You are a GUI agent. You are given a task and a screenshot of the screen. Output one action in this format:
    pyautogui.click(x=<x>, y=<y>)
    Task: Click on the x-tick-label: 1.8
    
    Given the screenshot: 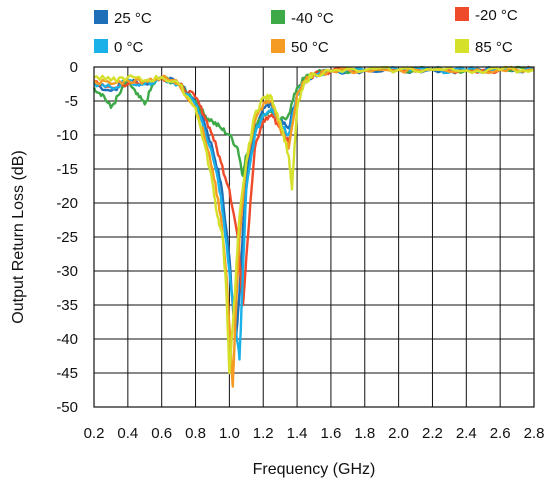 What is the action you would take?
    pyautogui.click(x=364, y=433)
    